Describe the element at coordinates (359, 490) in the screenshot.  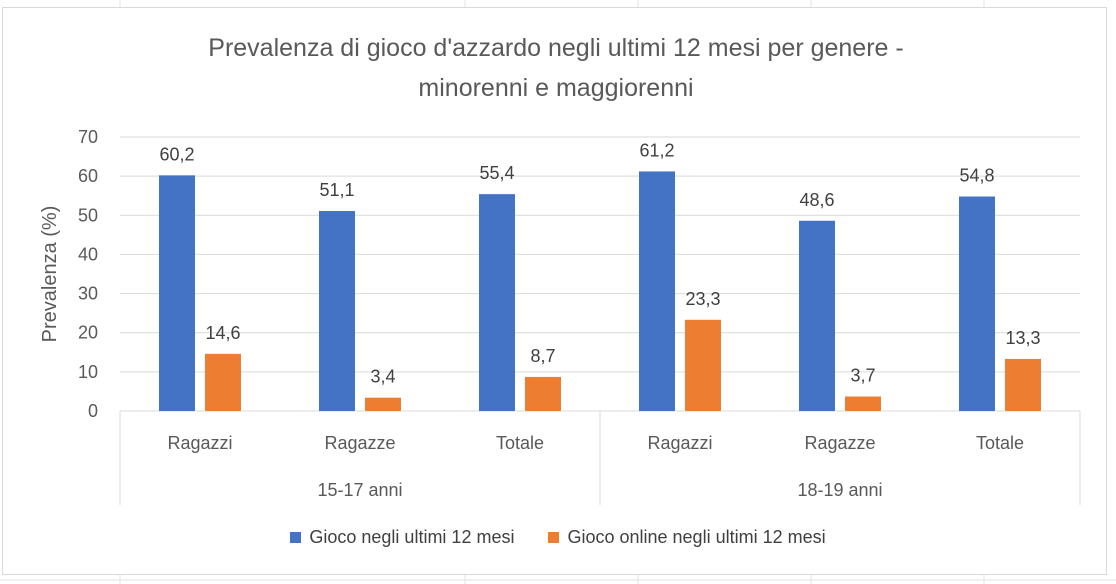
I see `x-group-label: 15-17 anni` at that location.